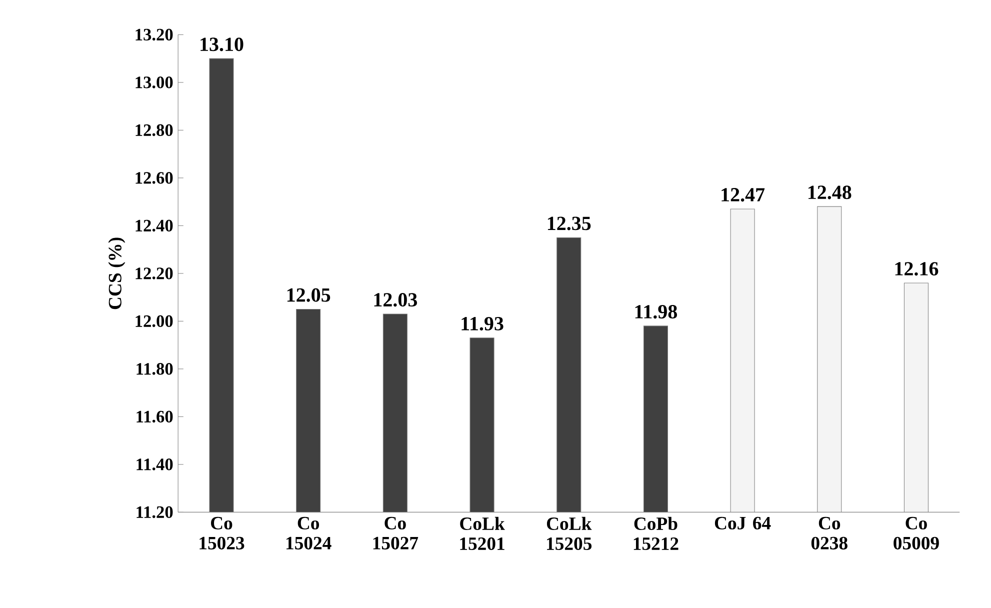 Image resolution: width=991 pixels, height=608 pixels. I want to click on y-axis-title: CCS (%), so click(117, 273).